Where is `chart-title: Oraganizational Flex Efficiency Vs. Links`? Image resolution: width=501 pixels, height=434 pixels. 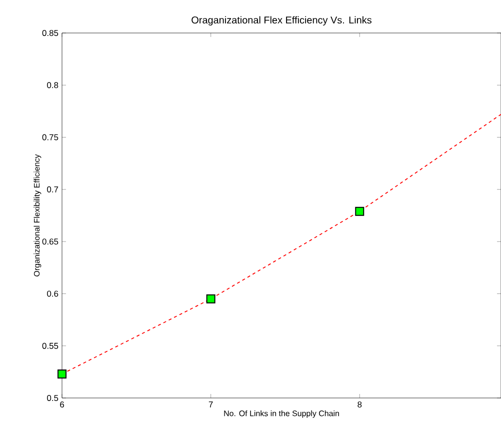 chart-title: Oraganizational Flex Efficiency Vs. Links is located at coordinates (282, 21).